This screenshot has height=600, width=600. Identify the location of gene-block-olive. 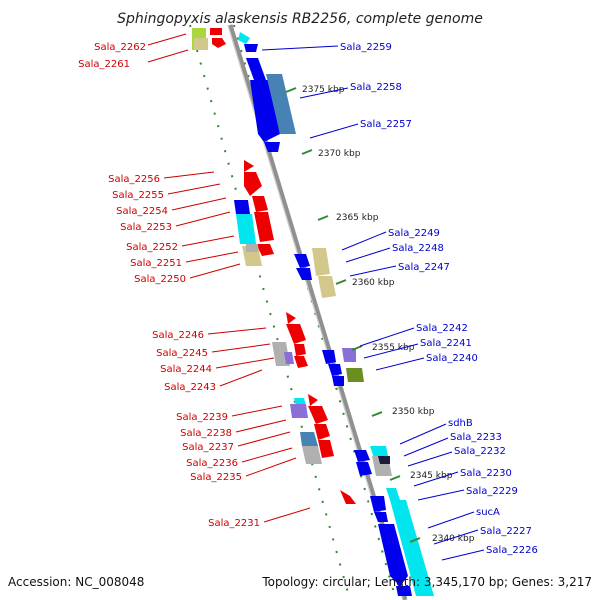
(355, 375).